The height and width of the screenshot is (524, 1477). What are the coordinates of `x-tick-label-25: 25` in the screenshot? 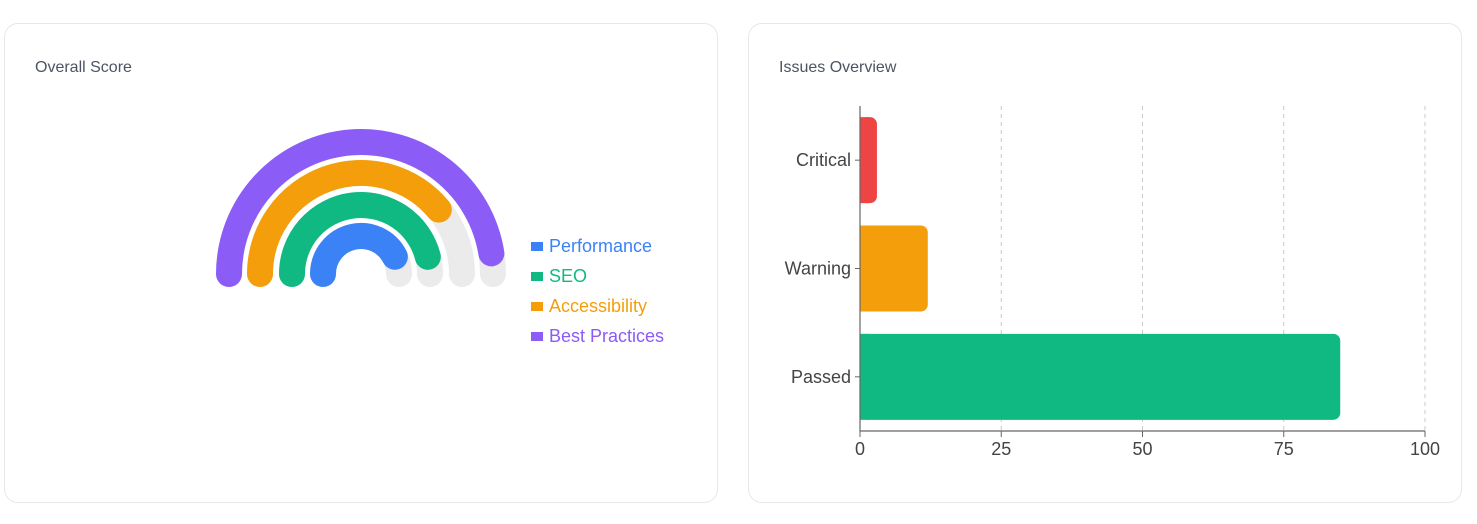 It's located at (1001, 449).